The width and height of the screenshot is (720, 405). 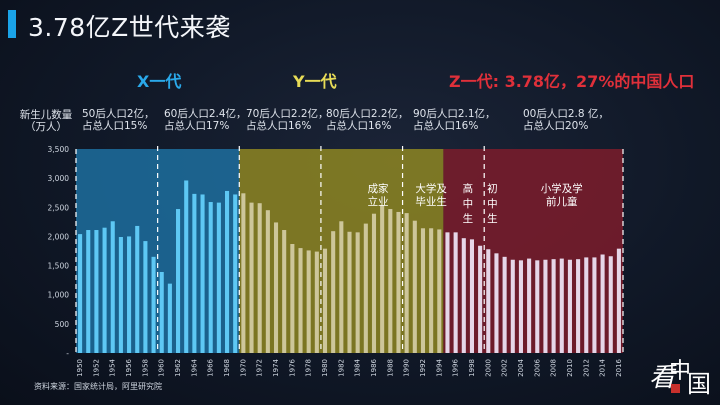 I want to click on bar-1961, so click(x=169, y=318).